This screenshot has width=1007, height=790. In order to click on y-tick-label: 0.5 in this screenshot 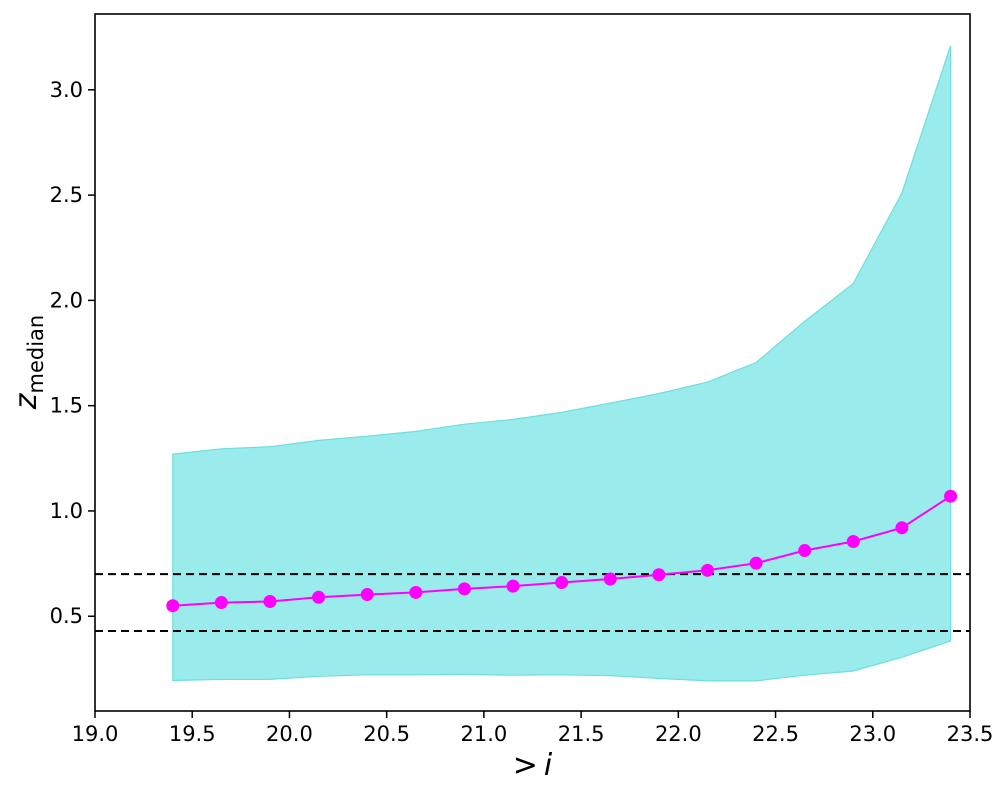, I will do `click(66, 616)`.